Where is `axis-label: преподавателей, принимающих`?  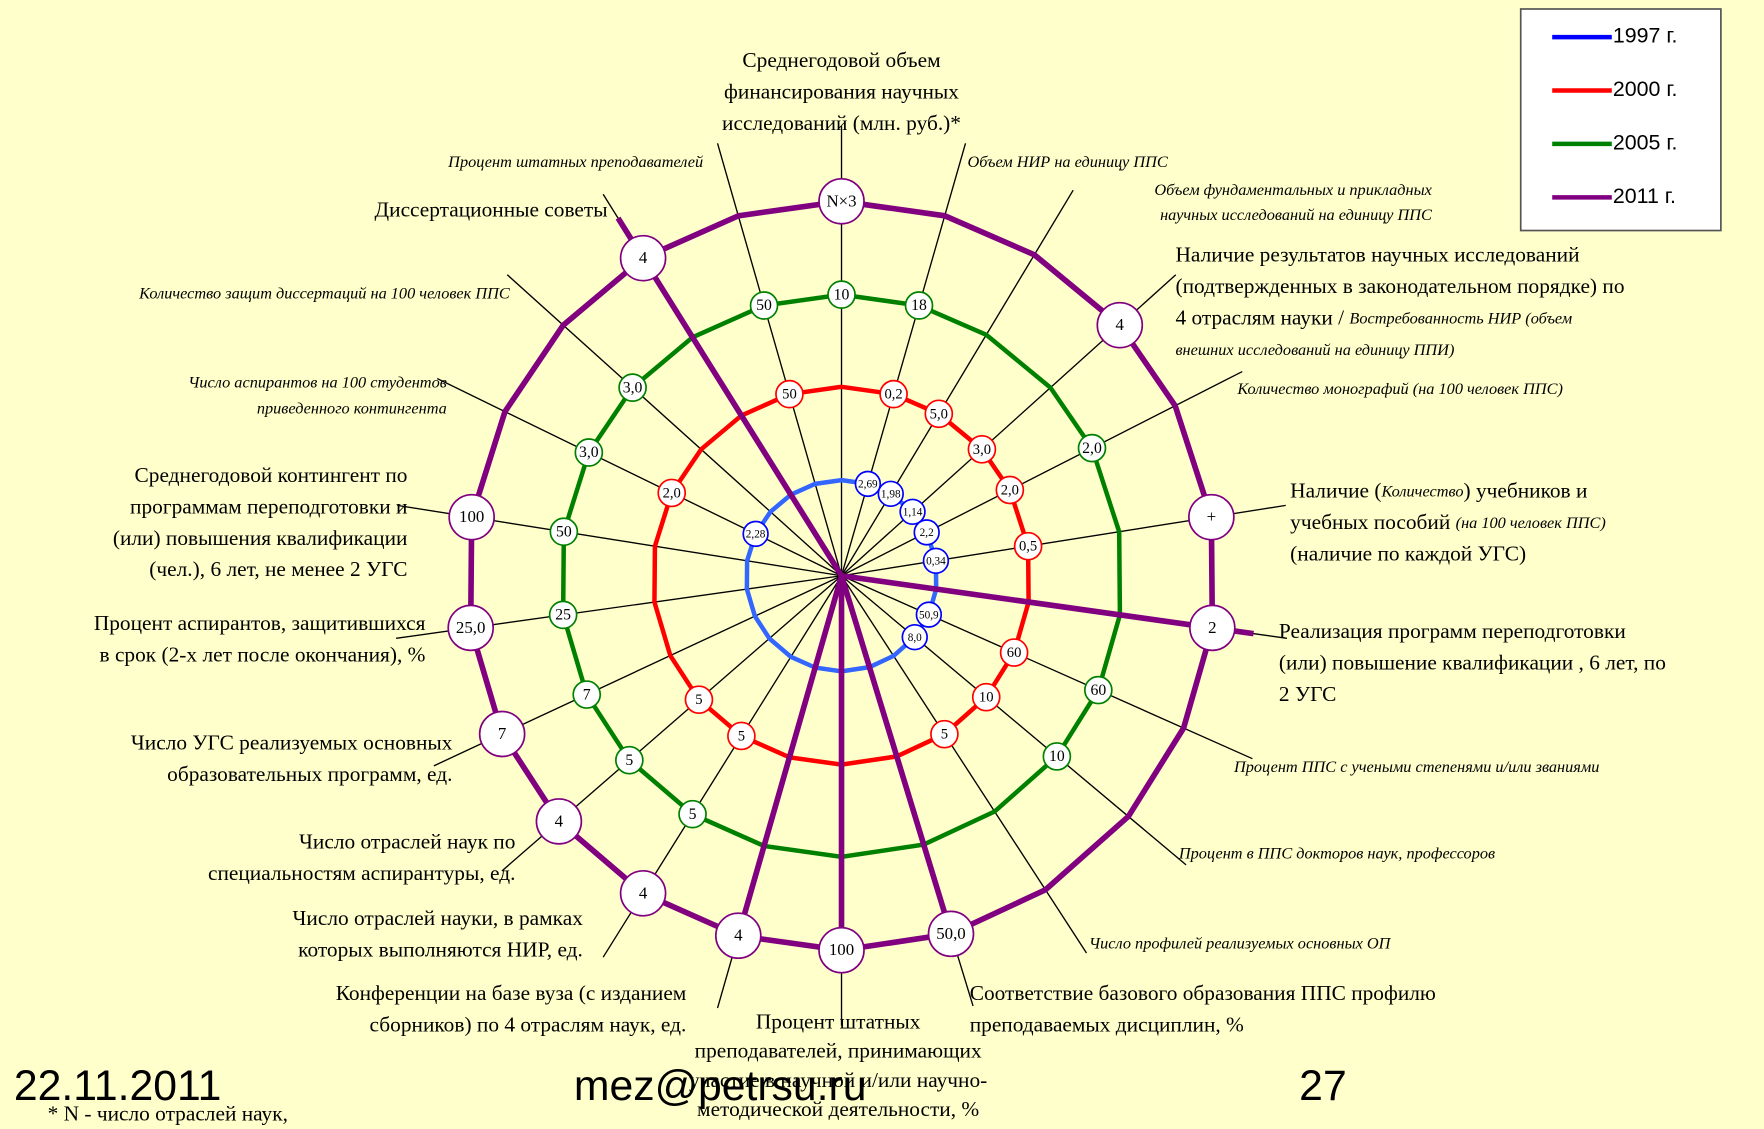 axis-label: преподавателей, принимающих is located at coordinates (838, 1050).